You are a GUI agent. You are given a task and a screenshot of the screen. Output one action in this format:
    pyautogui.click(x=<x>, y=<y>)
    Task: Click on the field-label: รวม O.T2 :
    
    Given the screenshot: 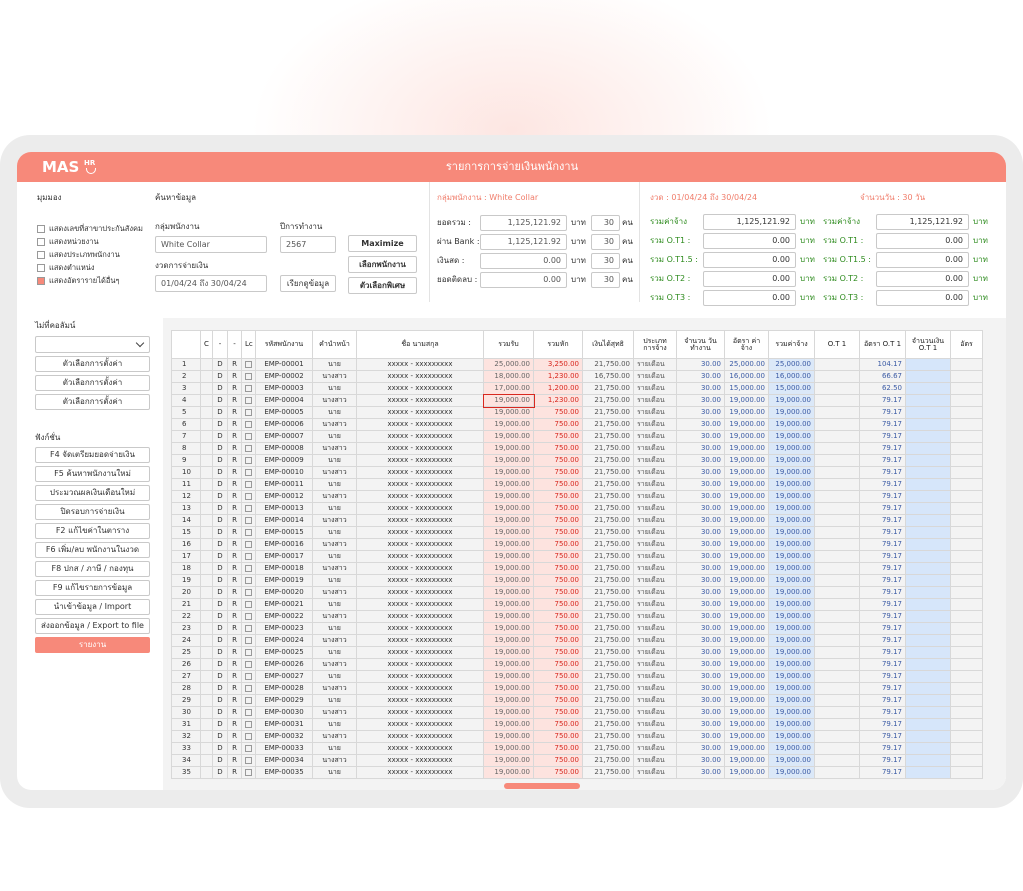 What is the action you would take?
    pyautogui.click(x=670, y=278)
    